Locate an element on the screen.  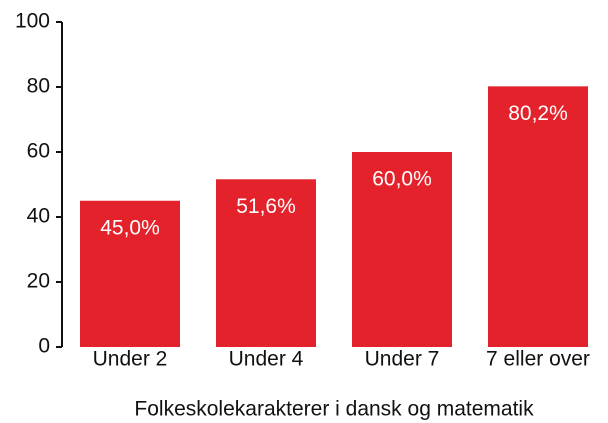
value-label: 60,0% is located at coordinates (402, 179).